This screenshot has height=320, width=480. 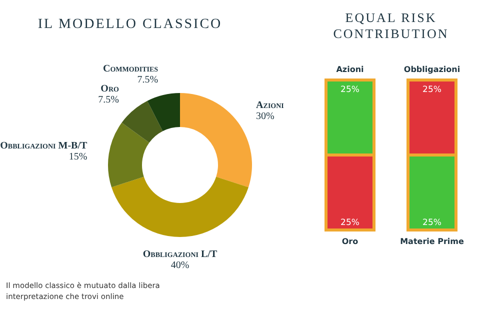 What do you see at coordinates (265, 116) in the screenshot?
I see `data-label: 30%` at bounding box center [265, 116].